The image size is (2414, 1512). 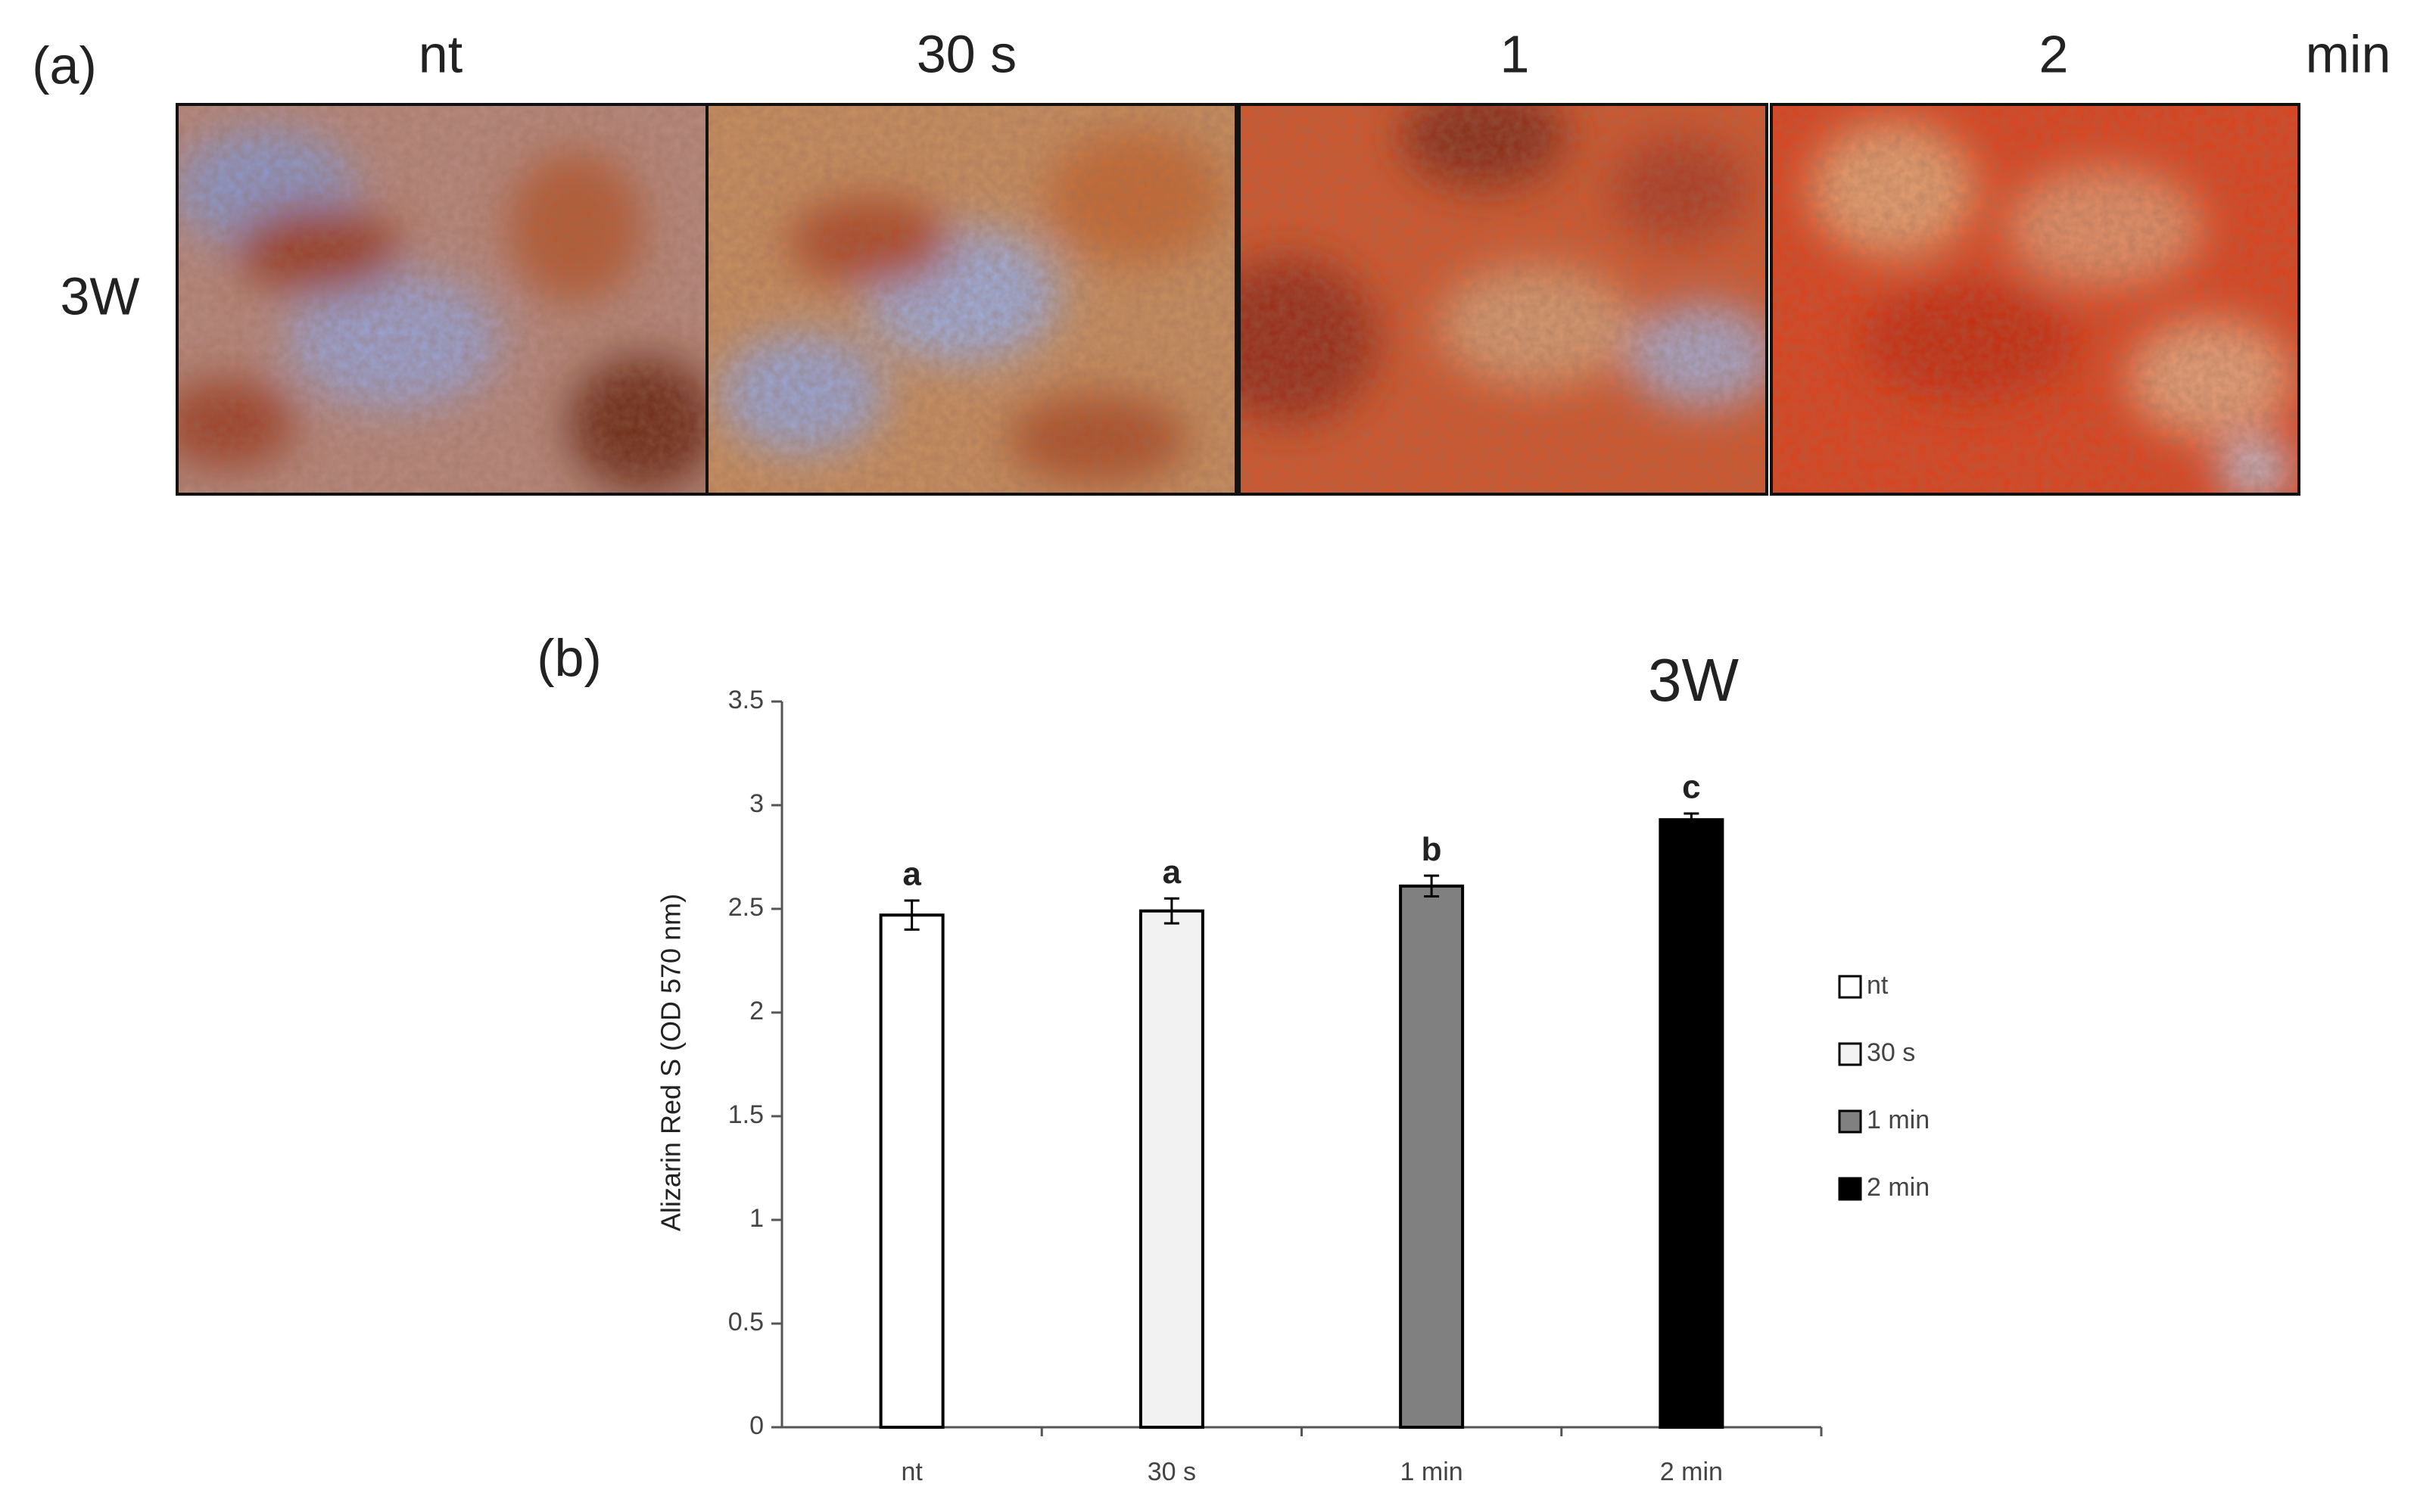 I want to click on y-tick-label: 0.5, so click(x=746, y=1322).